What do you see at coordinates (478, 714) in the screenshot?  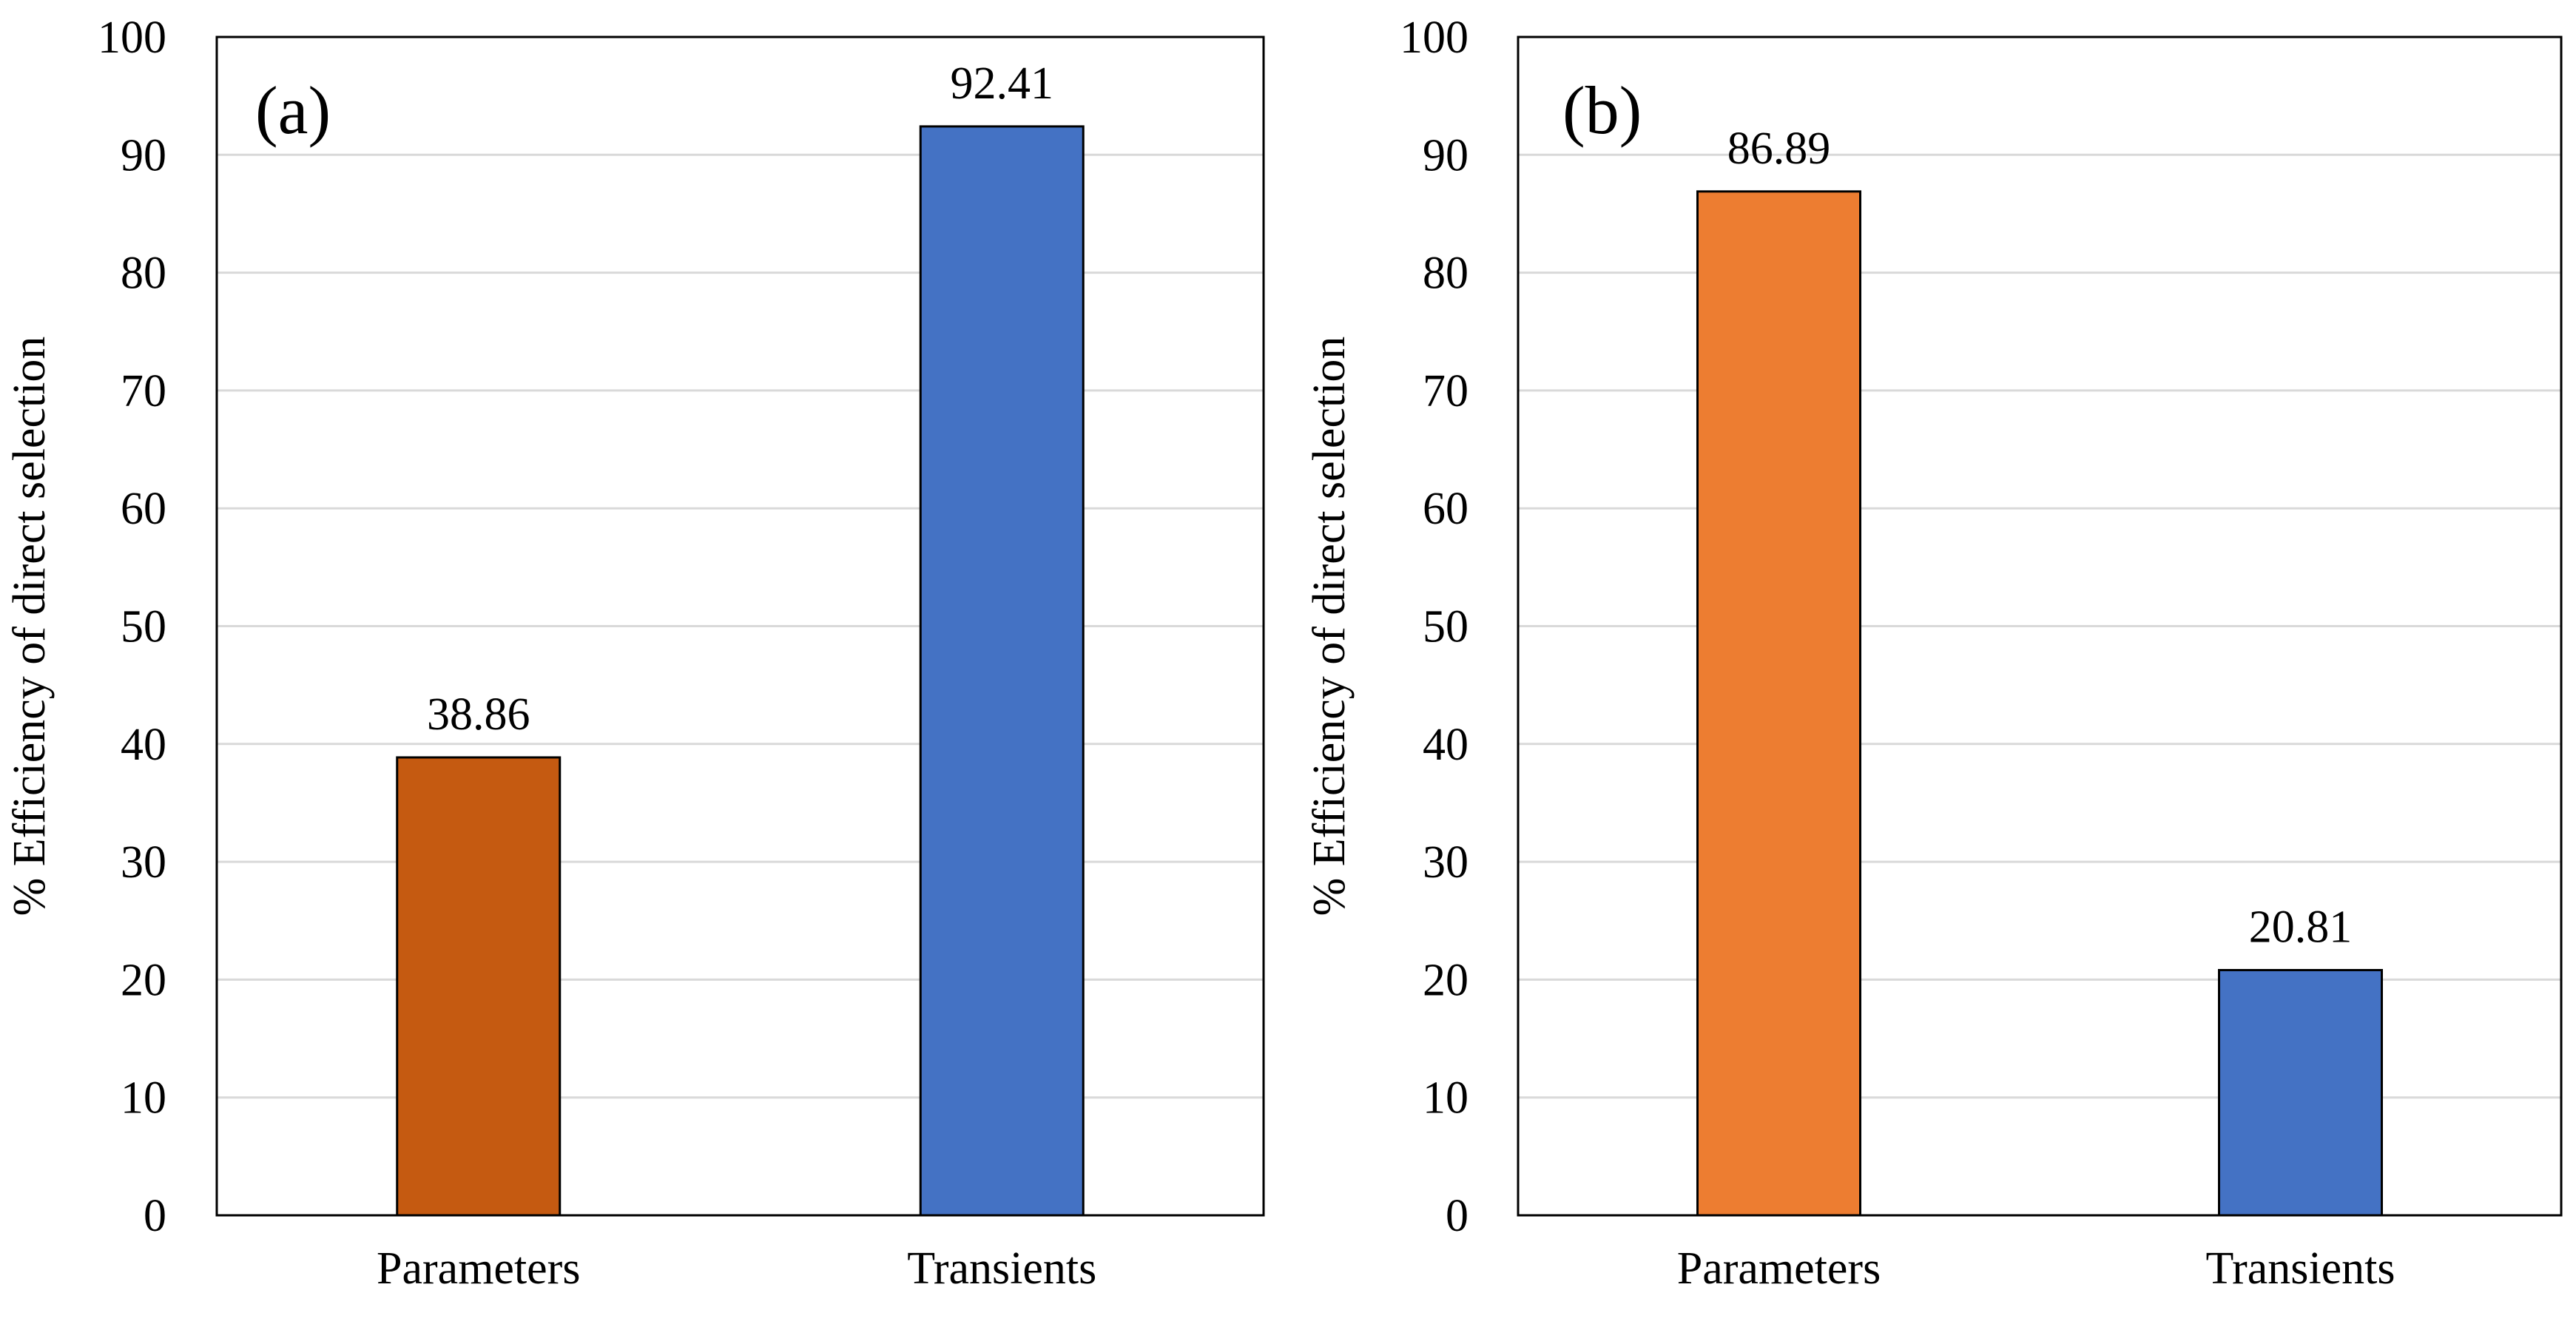 I see `data-label-parameters: 38.86` at bounding box center [478, 714].